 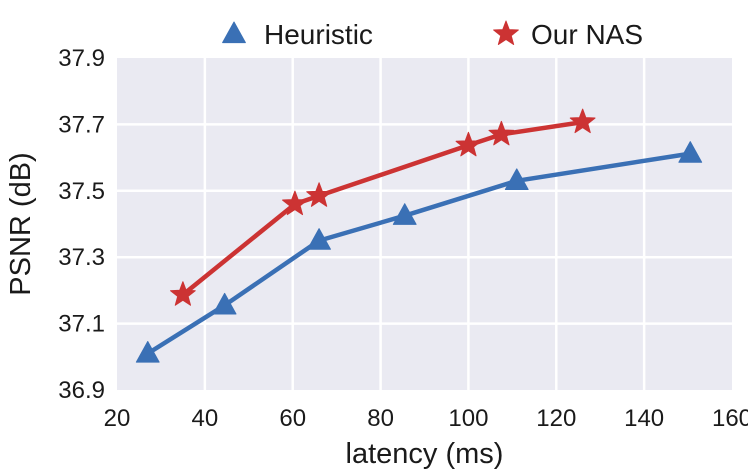 What do you see at coordinates (81, 124) in the screenshot?
I see `y-tick-label: 37.7` at bounding box center [81, 124].